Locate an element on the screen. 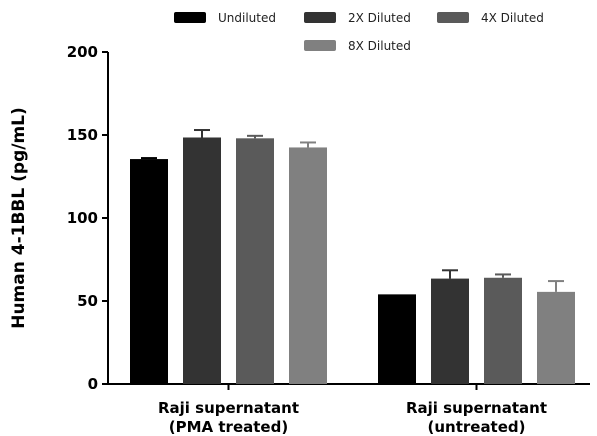  y-tick-label: 200 is located at coordinates (82, 52).